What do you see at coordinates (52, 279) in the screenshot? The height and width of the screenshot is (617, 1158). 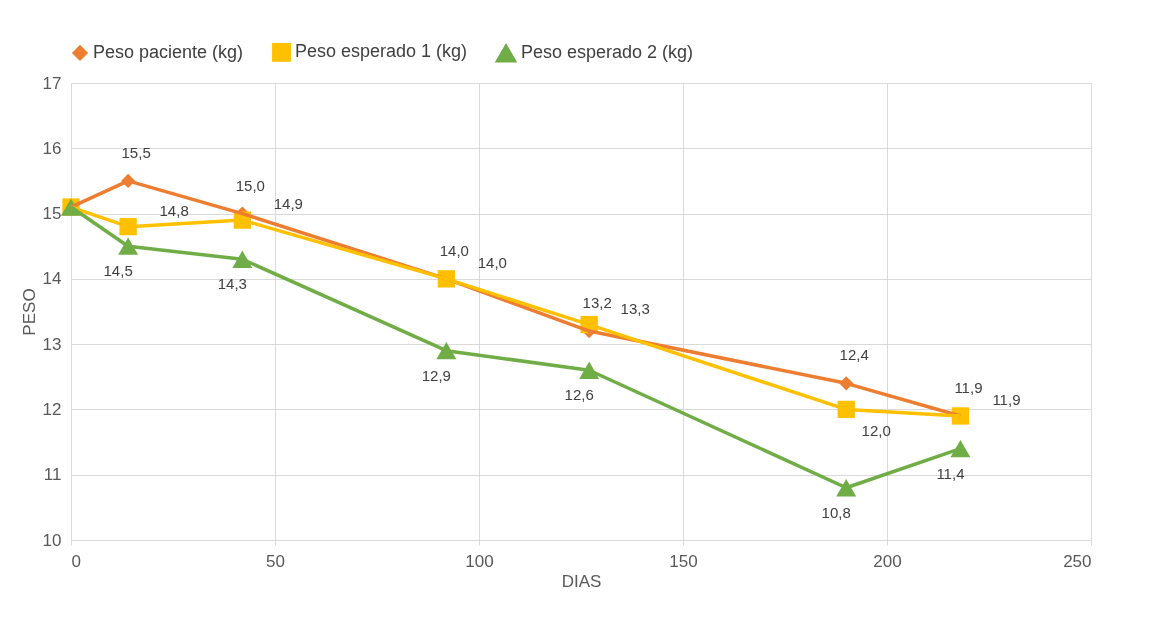 I see `y-tick-label: 14` at bounding box center [52, 279].